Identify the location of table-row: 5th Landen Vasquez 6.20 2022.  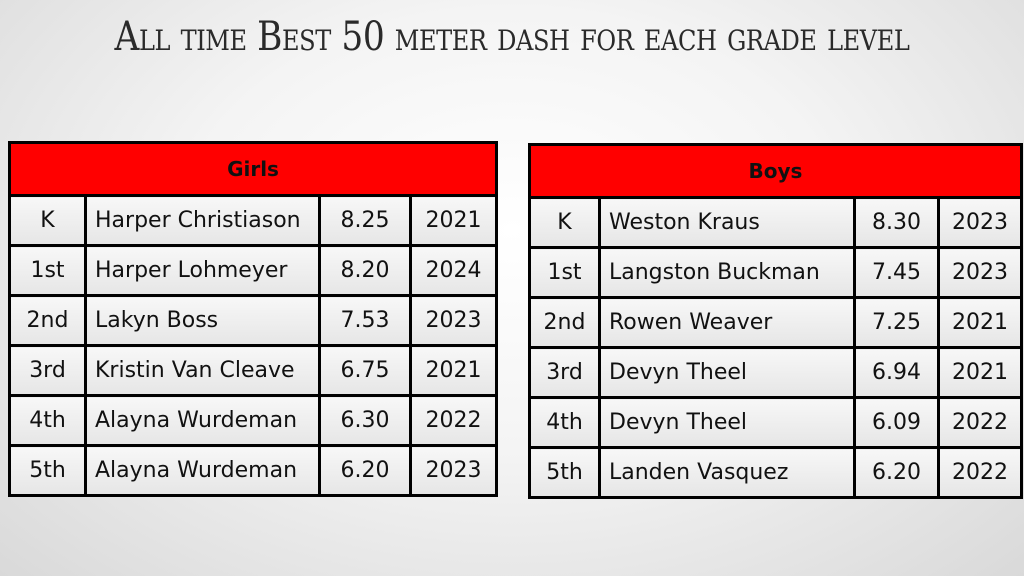
(775, 472).